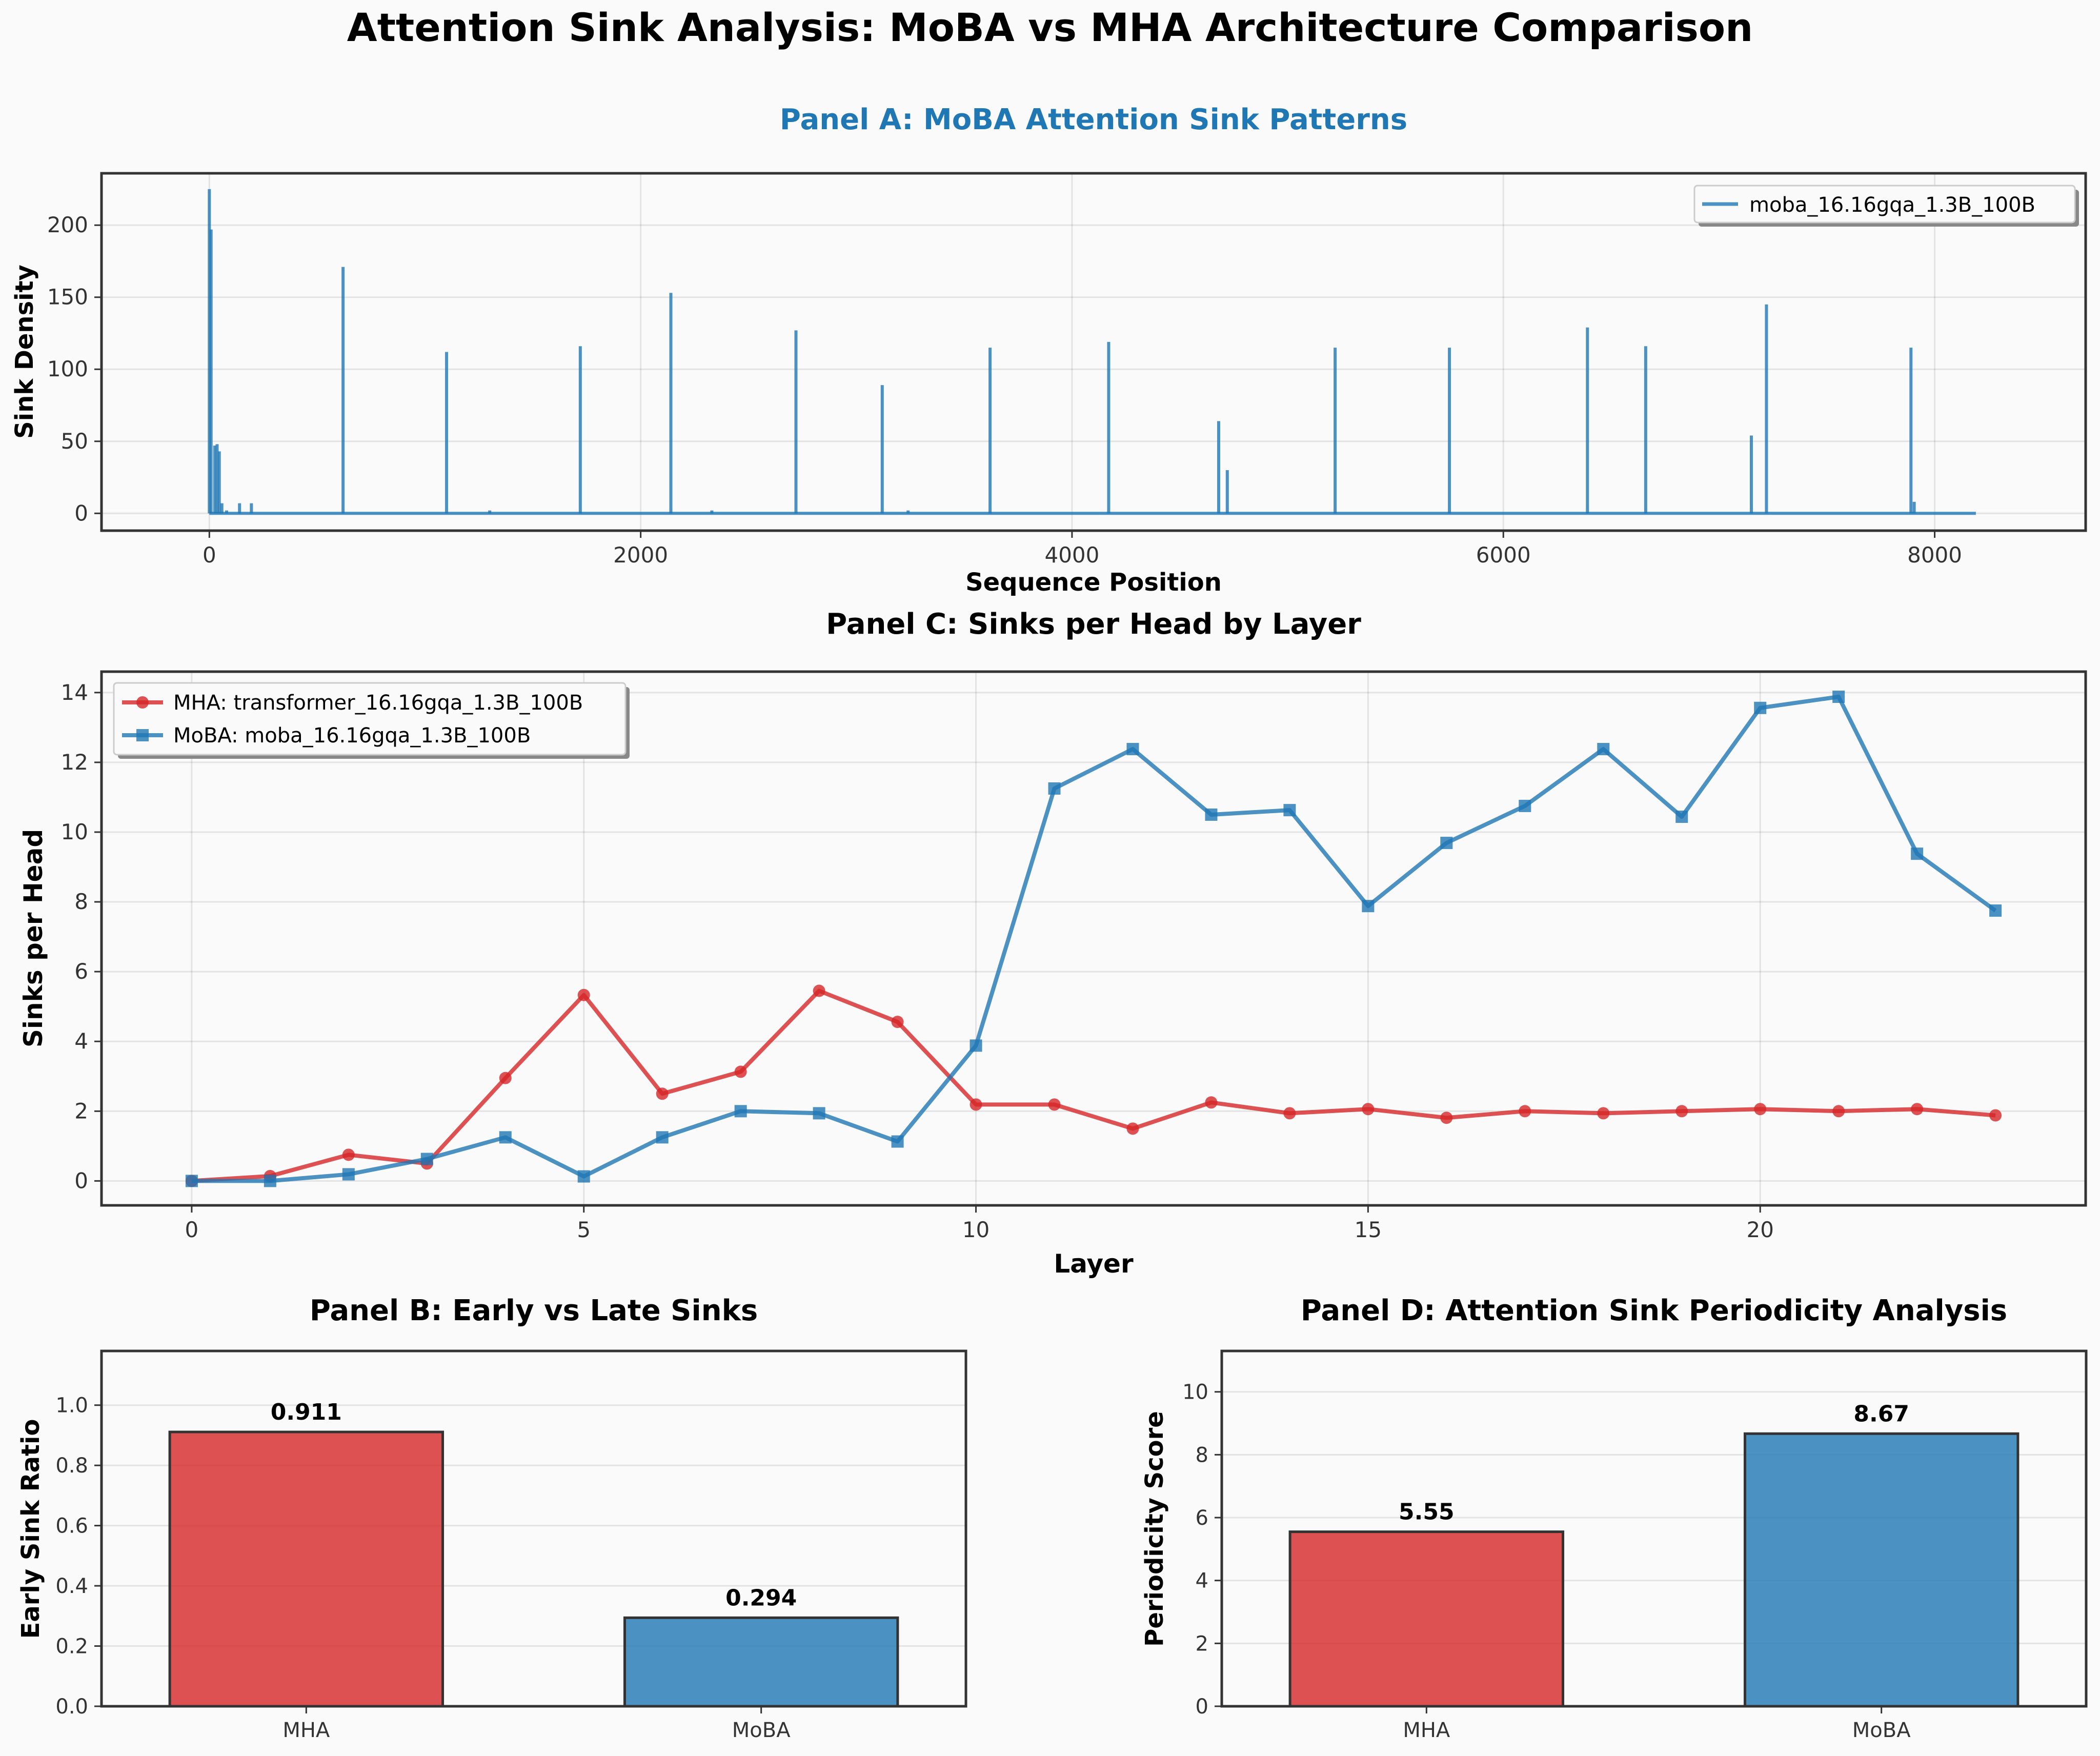 This screenshot has width=2100, height=1756. What do you see at coordinates (1426, 1619) in the screenshot?
I see `panel-d-bar-mha` at bounding box center [1426, 1619].